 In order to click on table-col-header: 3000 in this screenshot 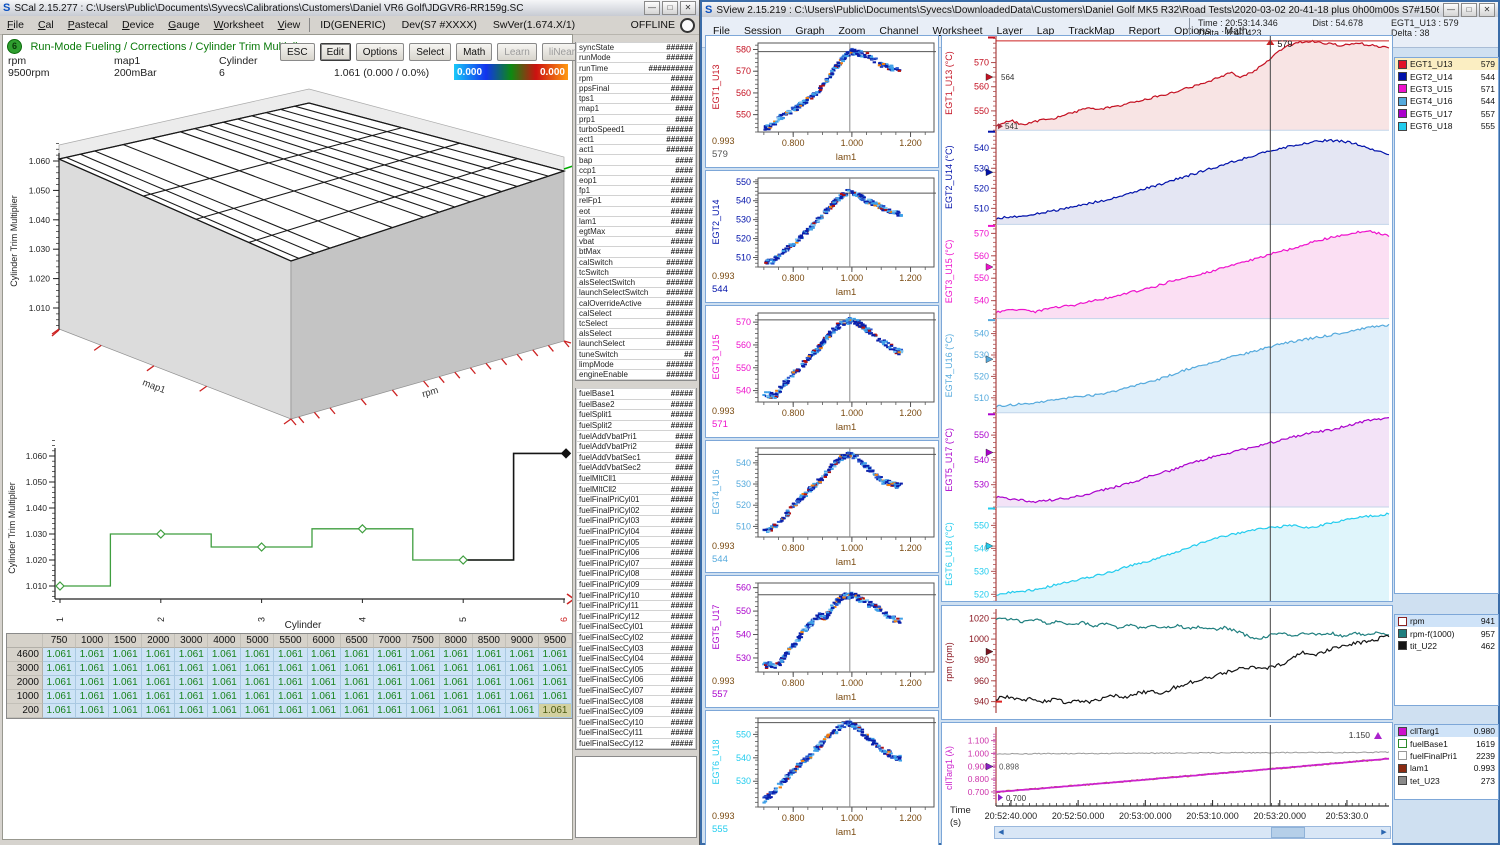, I will do `click(192, 641)`.